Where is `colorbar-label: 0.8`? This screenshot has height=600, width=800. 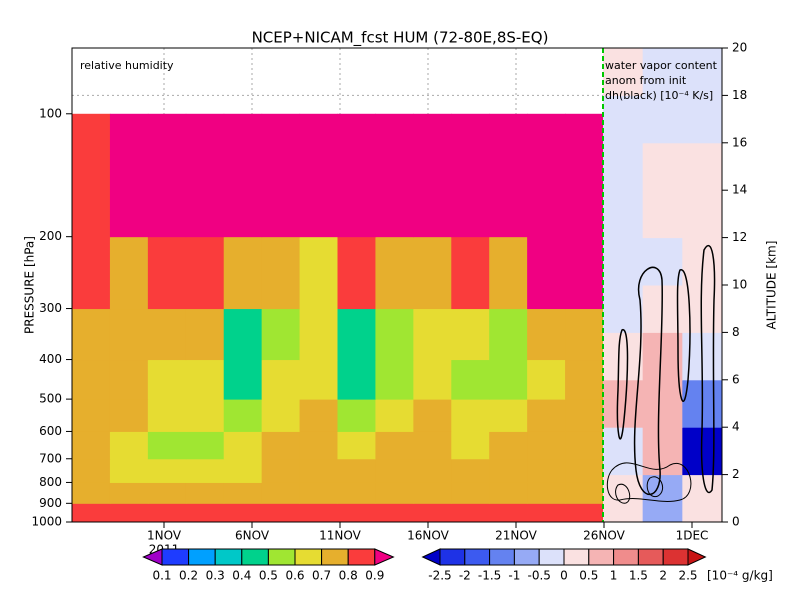 colorbar-label: 0.8 is located at coordinates (348, 576).